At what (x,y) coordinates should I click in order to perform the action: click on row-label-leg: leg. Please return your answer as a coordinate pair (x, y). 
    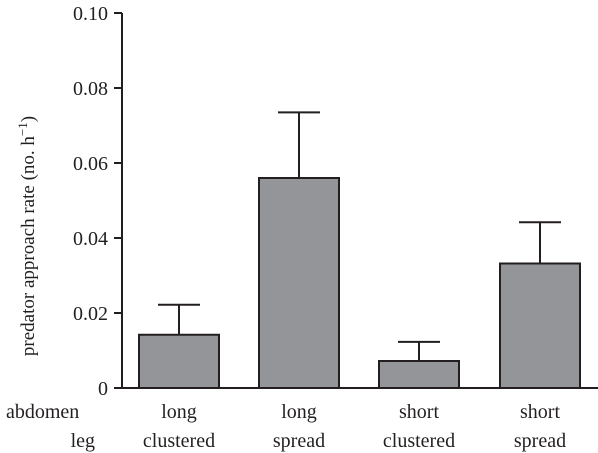
    Looking at the image, I should click on (83, 441).